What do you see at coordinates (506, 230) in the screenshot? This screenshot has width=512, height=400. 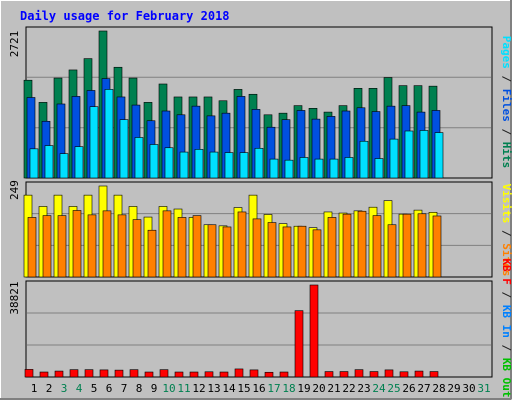 I see `mid-panel-legend: Visits / Sites` at bounding box center [506, 230].